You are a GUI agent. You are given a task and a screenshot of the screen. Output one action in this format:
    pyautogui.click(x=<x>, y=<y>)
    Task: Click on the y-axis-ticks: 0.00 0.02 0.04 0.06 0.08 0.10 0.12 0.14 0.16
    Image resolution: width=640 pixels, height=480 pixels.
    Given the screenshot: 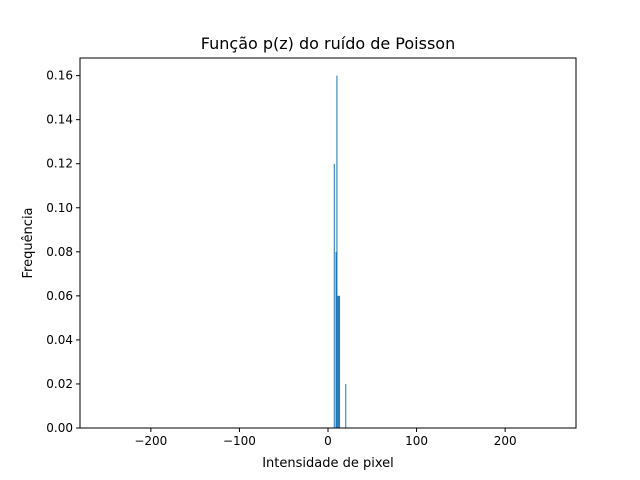 What is the action you would take?
    pyautogui.click(x=63, y=252)
    